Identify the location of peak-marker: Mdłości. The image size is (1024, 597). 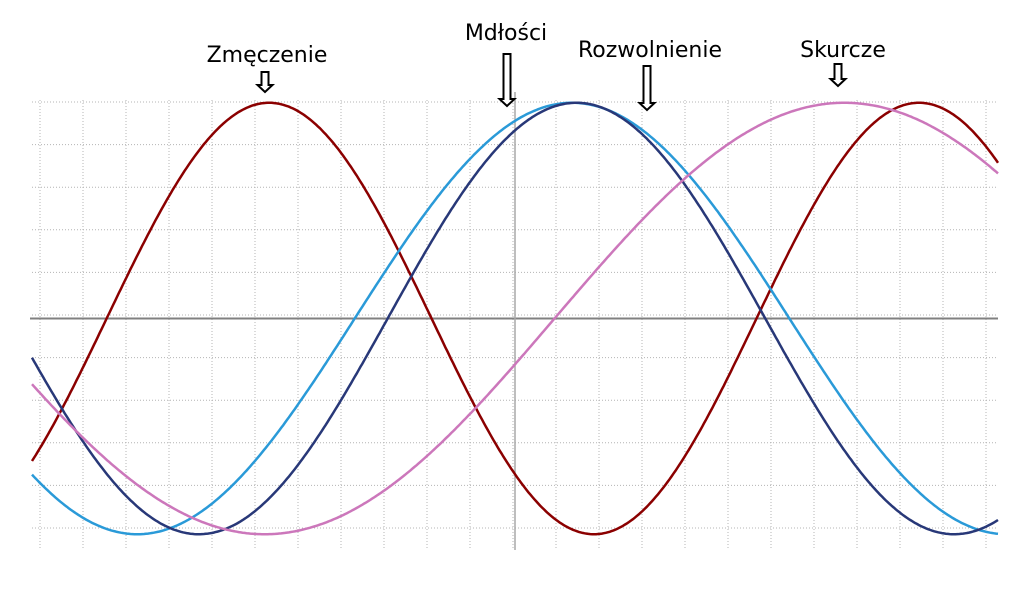
(506, 64).